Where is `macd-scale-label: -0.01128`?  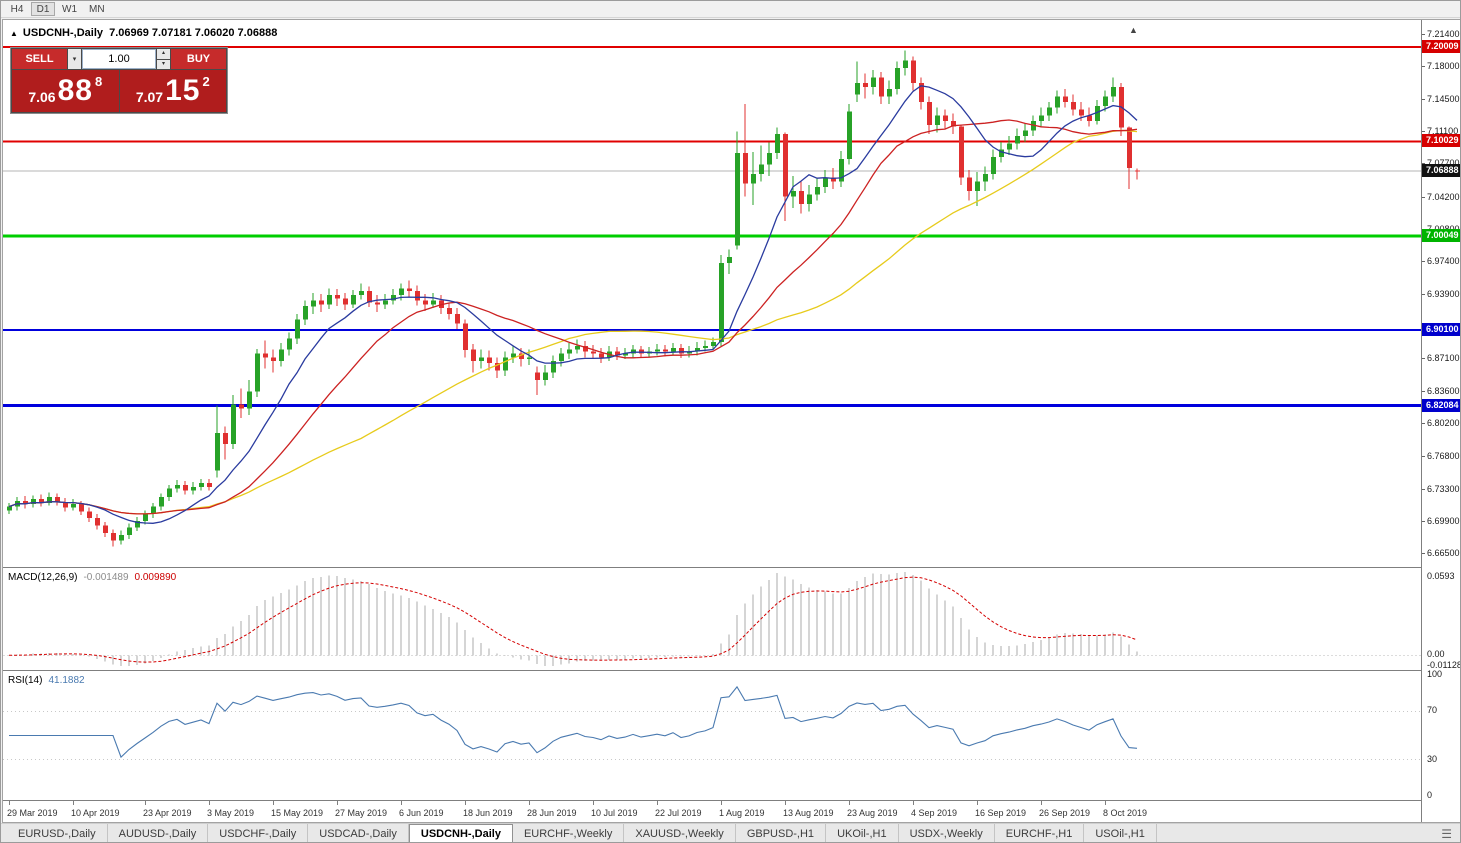 macd-scale-label: -0.01128 is located at coordinates (1444, 665).